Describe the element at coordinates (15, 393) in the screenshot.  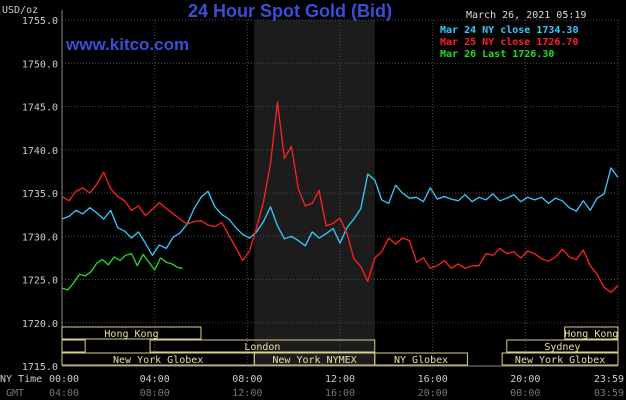
I see `gmt-label: GMT` at that location.